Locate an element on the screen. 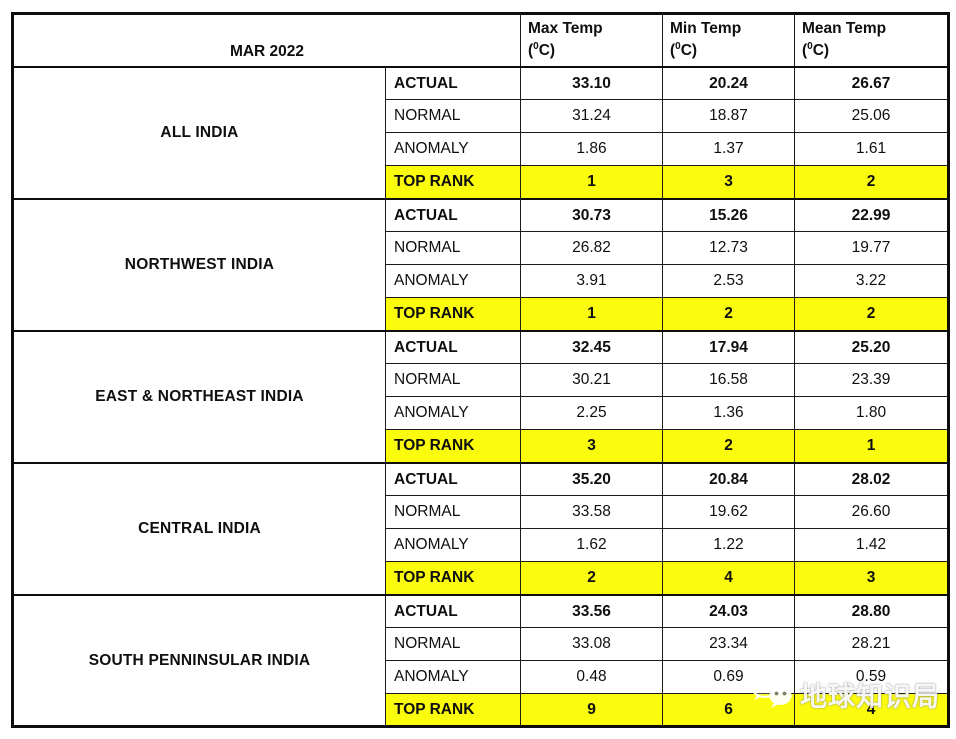 Image resolution: width=956 pixels, height=739 pixels. cell-mean: 0.59 is located at coordinates (871, 677).